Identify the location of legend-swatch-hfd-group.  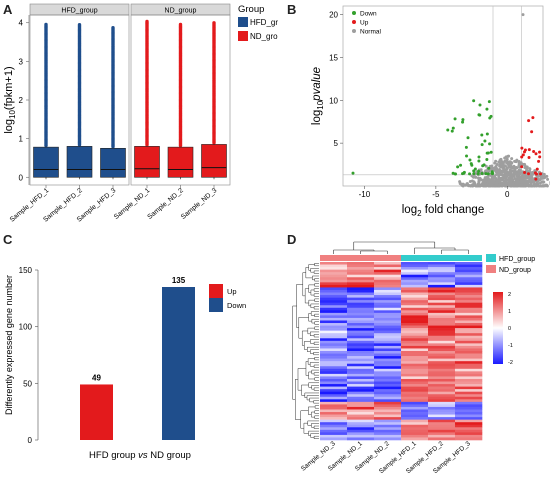
(491, 258).